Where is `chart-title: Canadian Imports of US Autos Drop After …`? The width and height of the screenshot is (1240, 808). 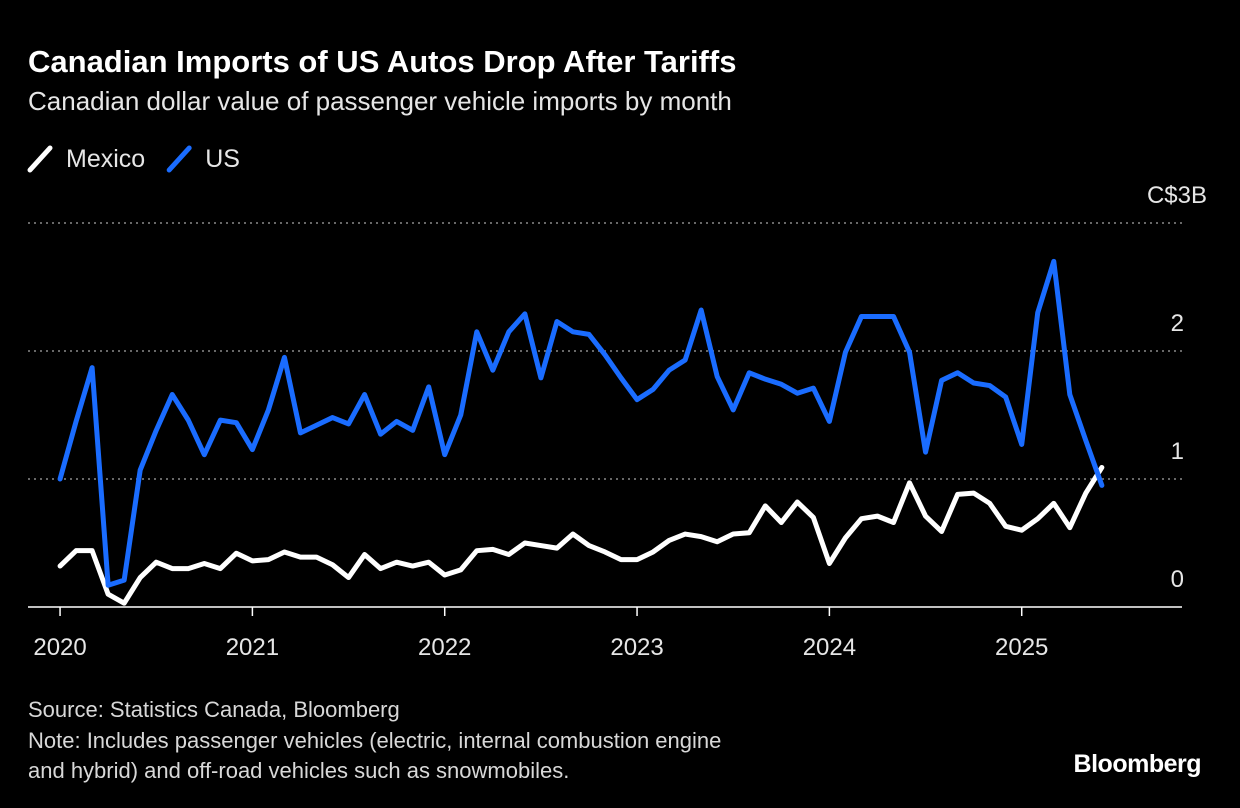
chart-title: Canadian Imports of US Autos Drop After … is located at coordinates (382, 61).